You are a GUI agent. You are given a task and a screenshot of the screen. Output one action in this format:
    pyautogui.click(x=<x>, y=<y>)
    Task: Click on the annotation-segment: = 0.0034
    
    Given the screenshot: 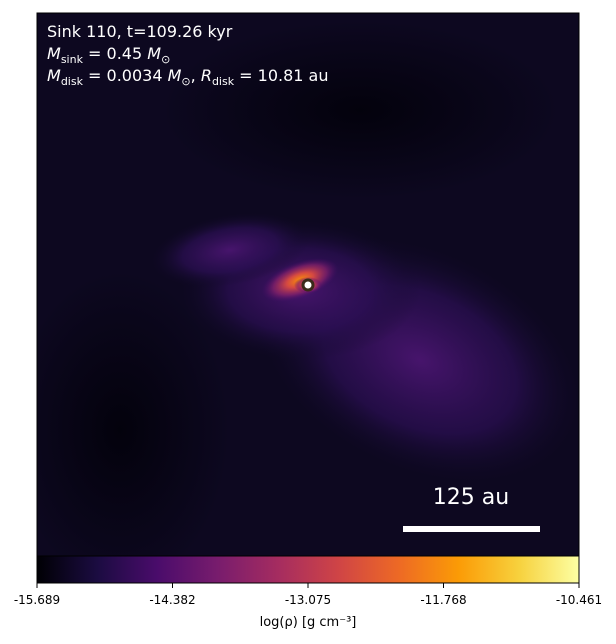 What is the action you would take?
    pyautogui.click(x=125, y=75)
    